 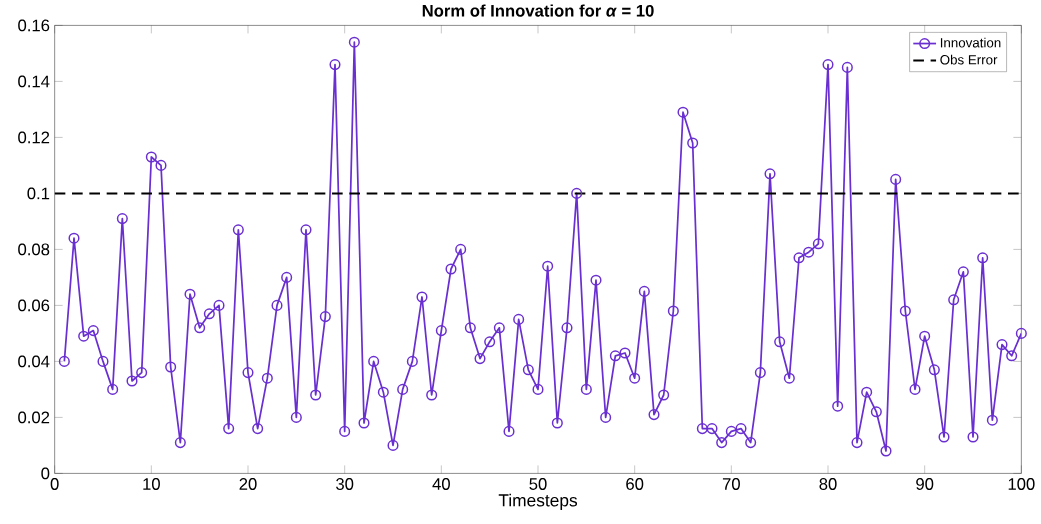 I want to click on y-tick-label: 0.06, so click(x=34, y=305).